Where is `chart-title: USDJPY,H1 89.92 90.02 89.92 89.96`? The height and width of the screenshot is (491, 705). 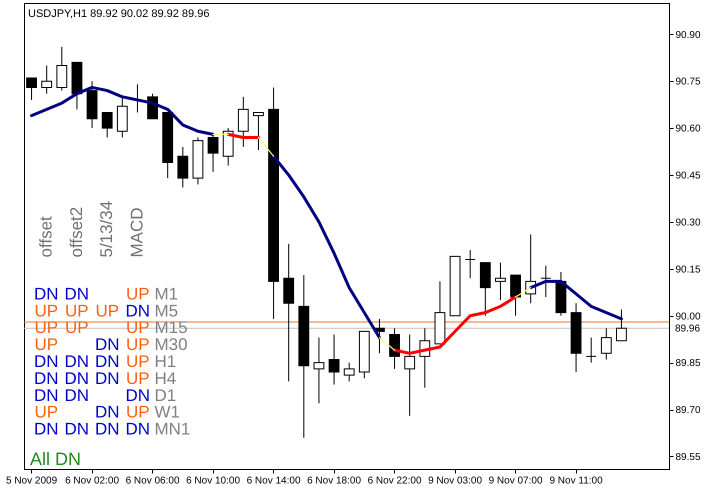 chart-title: USDJPY,H1 89.92 90.02 89.92 89.96 is located at coordinates (119, 14).